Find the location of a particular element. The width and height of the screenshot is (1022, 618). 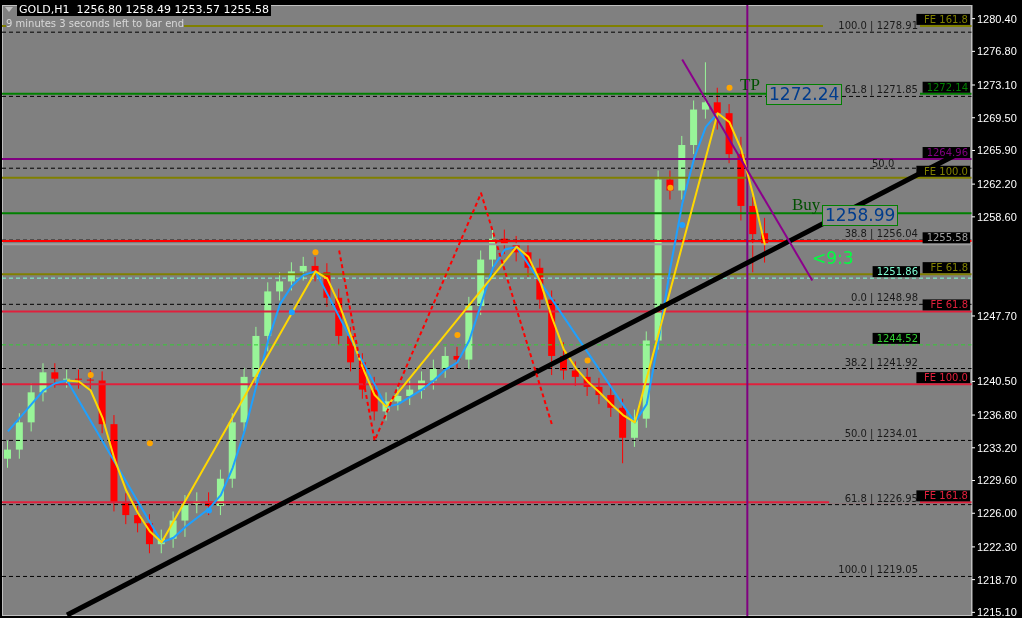

ref-line-label: 1244.52 is located at coordinates (897, 338).